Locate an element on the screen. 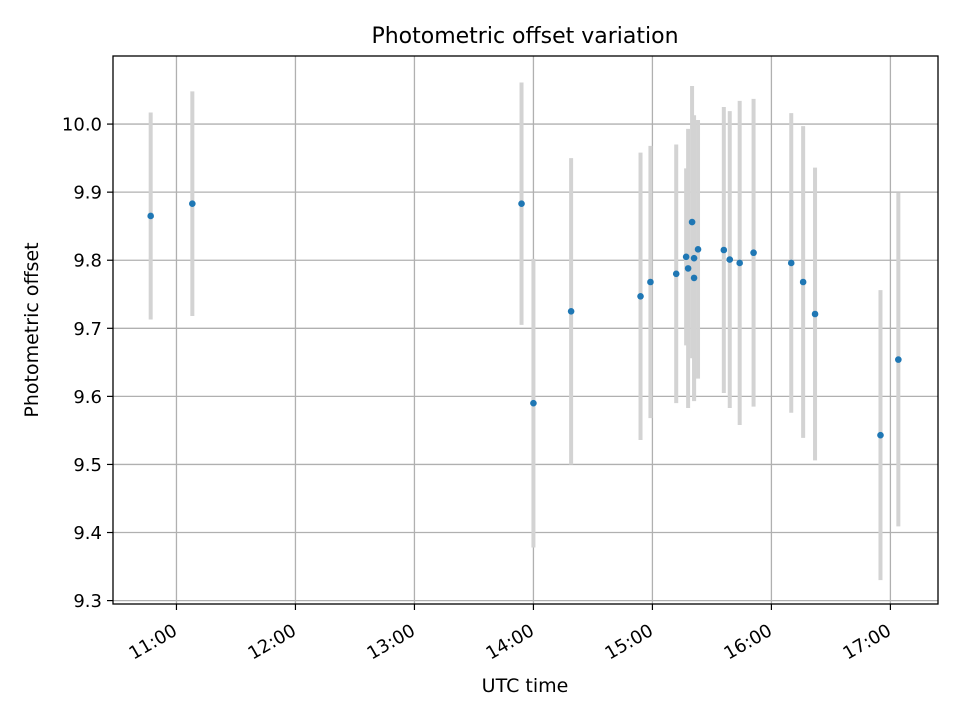 Image resolution: width=960 pixels, height=720 pixels. y-tick-label: 9.9 is located at coordinates (87, 193).